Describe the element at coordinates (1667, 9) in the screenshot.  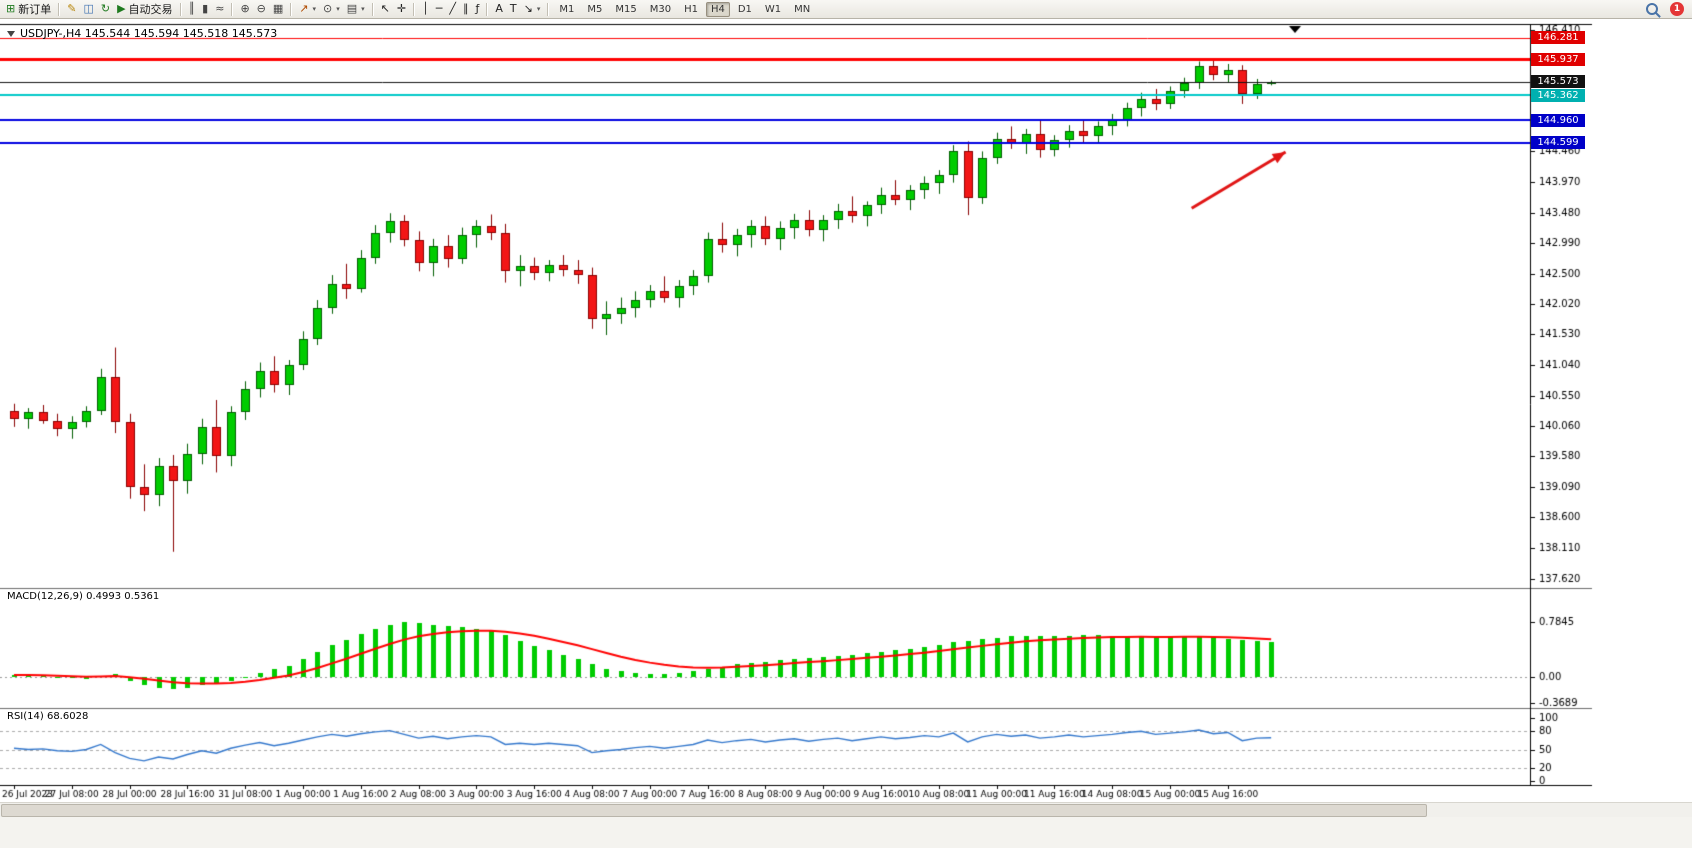
I see `toolbar-right-cluster: 1` at that location.